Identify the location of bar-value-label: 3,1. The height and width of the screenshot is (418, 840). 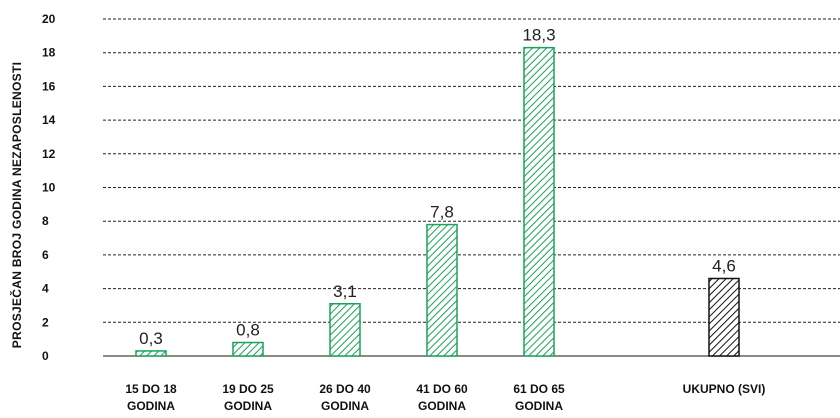
(345, 291).